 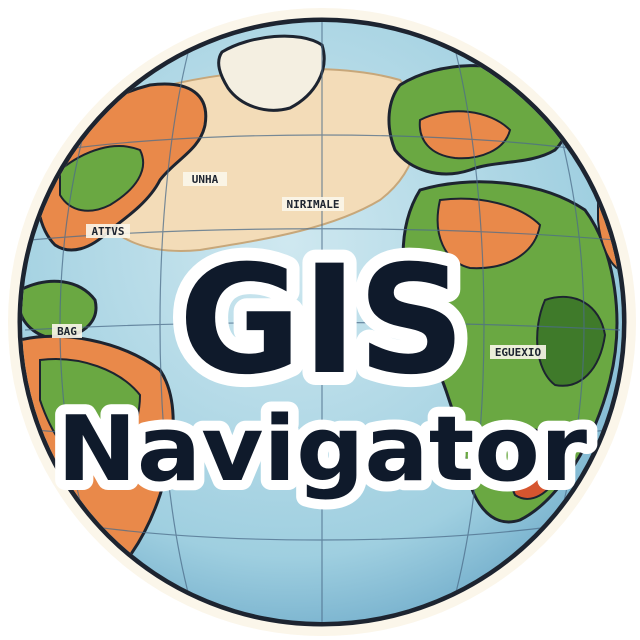 What do you see at coordinates (489, 233) in the screenshot?
I see `land-africa-north` at bounding box center [489, 233].